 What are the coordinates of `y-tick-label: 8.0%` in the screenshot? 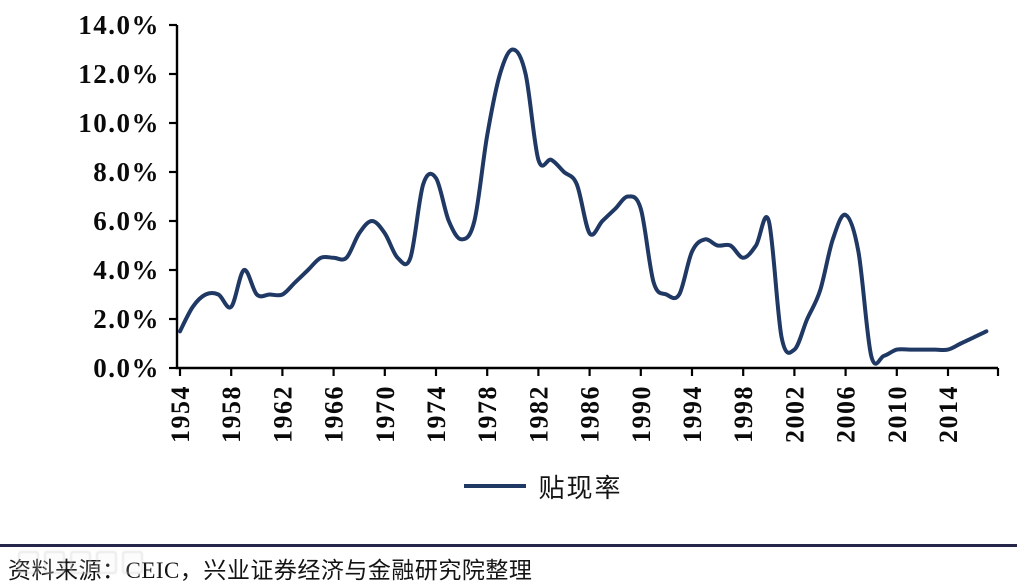 It's located at (126, 172).